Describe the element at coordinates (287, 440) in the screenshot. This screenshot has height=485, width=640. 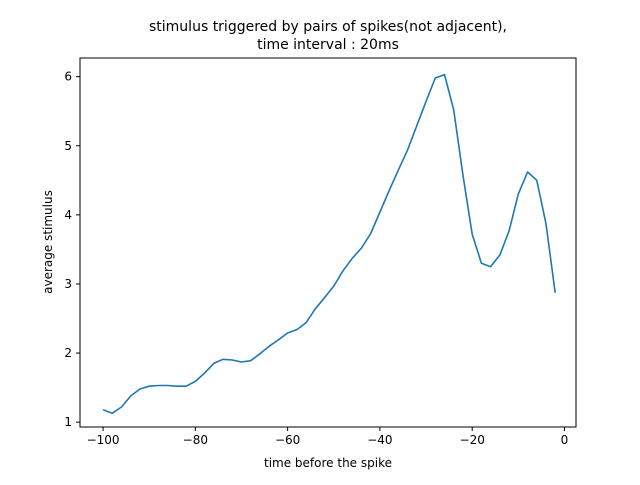
I see `x-tick-label: −60` at that location.